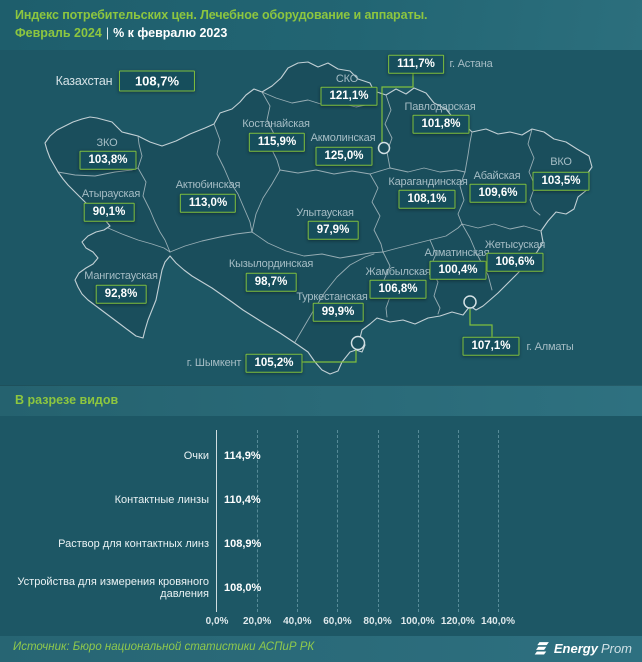 The image size is (642, 662). I want to click on region-value-karaganda: 108,1%, so click(427, 199).